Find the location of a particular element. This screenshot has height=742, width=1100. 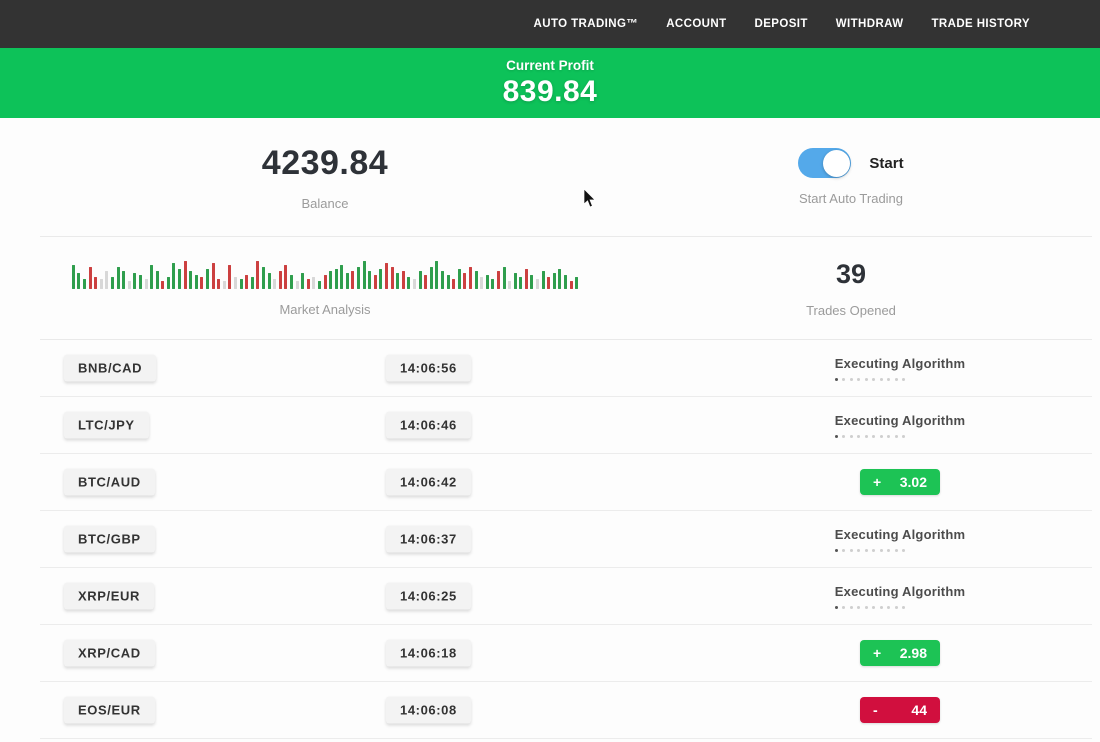

pair-badge: BTC/GBP is located at coordinates (109, 539).